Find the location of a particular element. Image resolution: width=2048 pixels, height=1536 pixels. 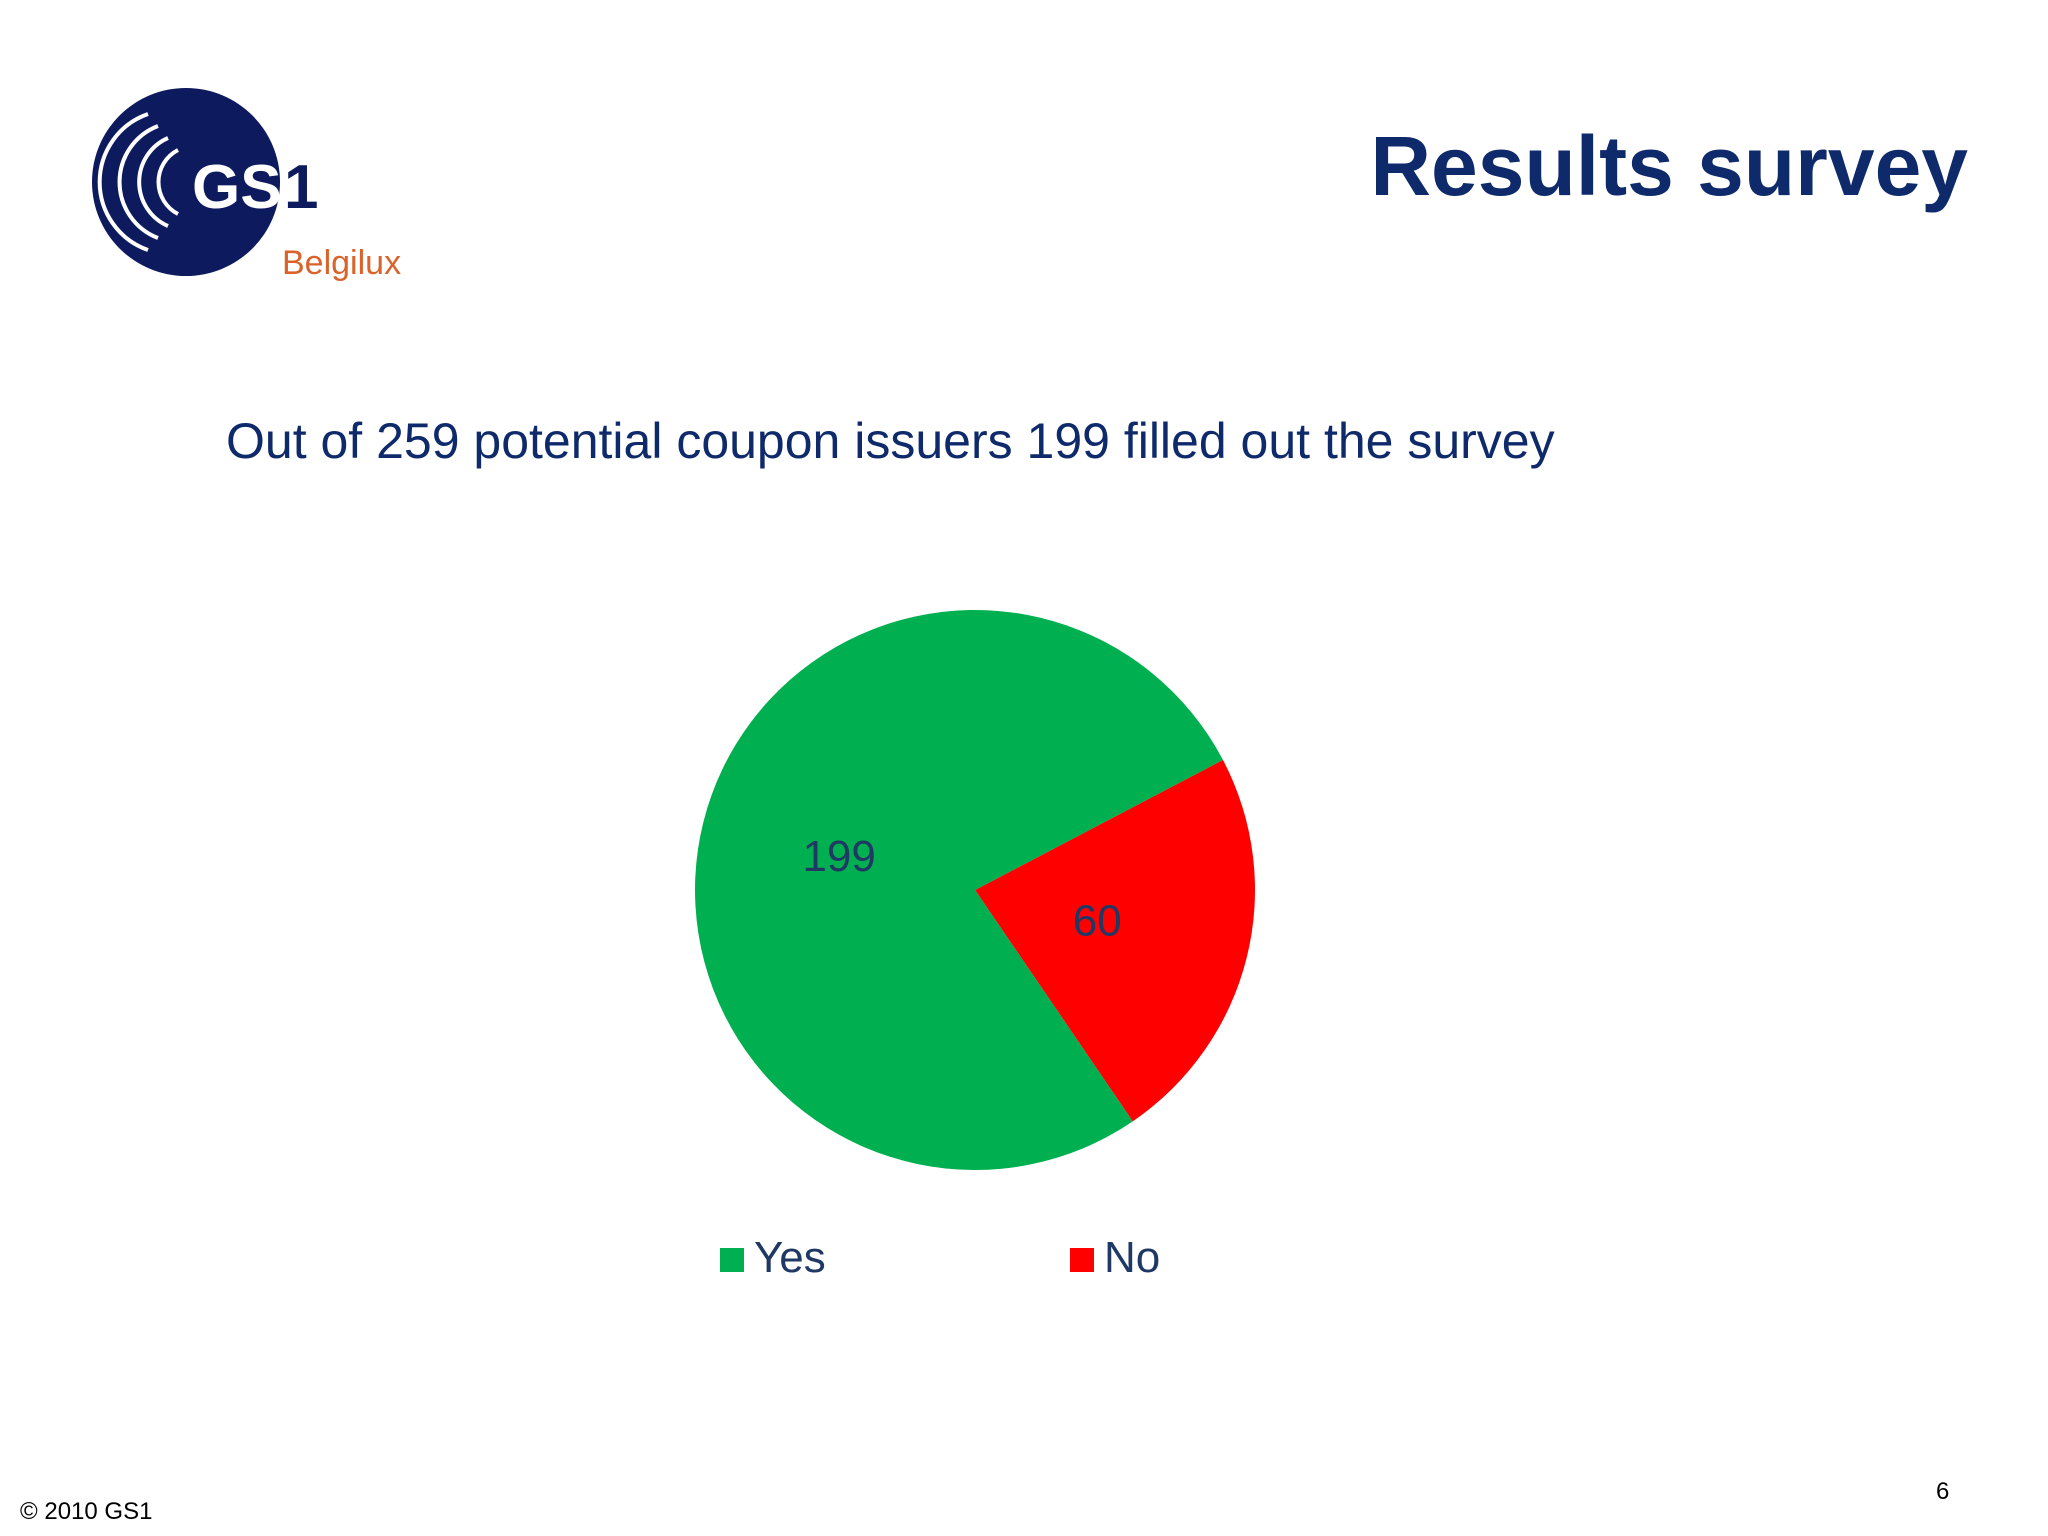

pie-slice-yes is located at coordinates (959, 890).